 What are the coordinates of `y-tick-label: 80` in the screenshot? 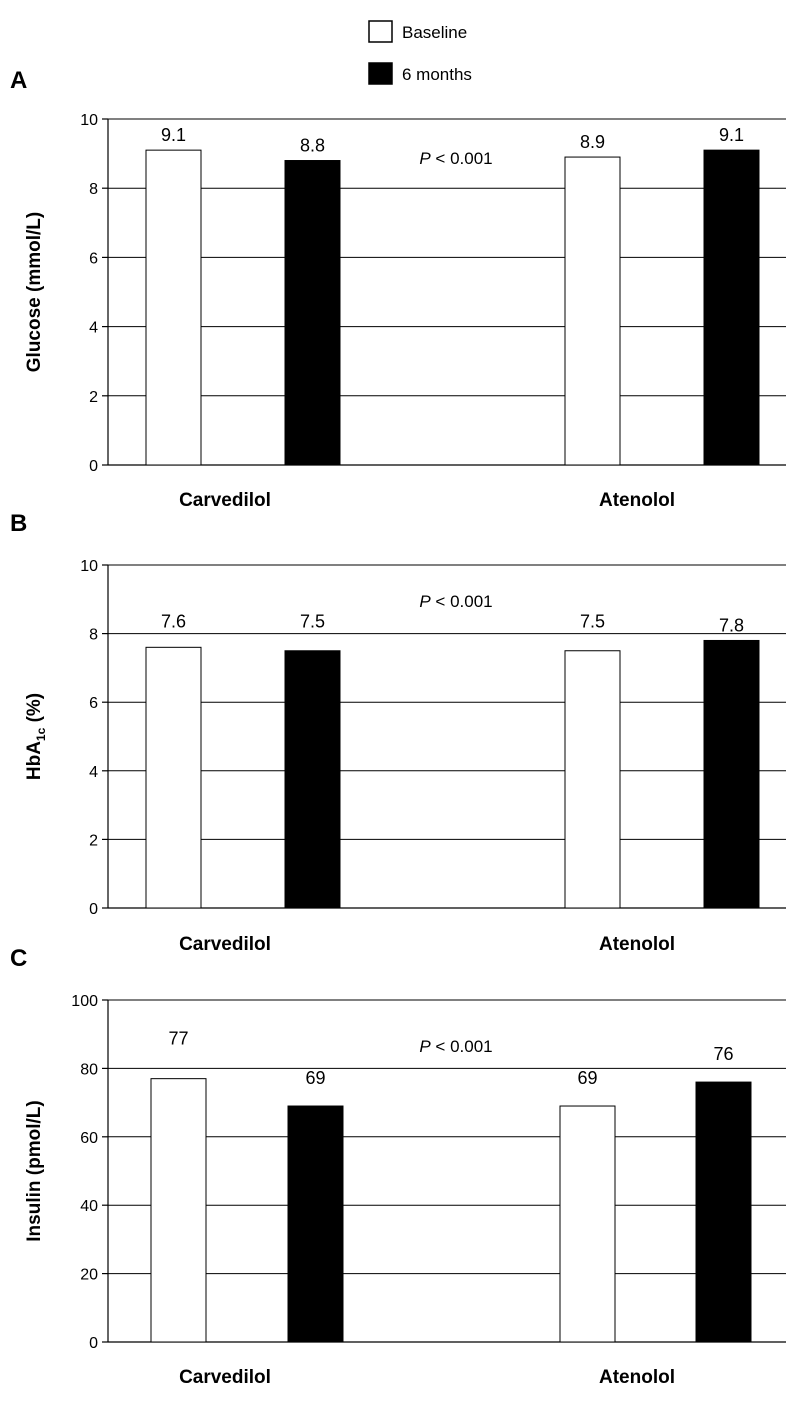 It's located at (89, 1069).